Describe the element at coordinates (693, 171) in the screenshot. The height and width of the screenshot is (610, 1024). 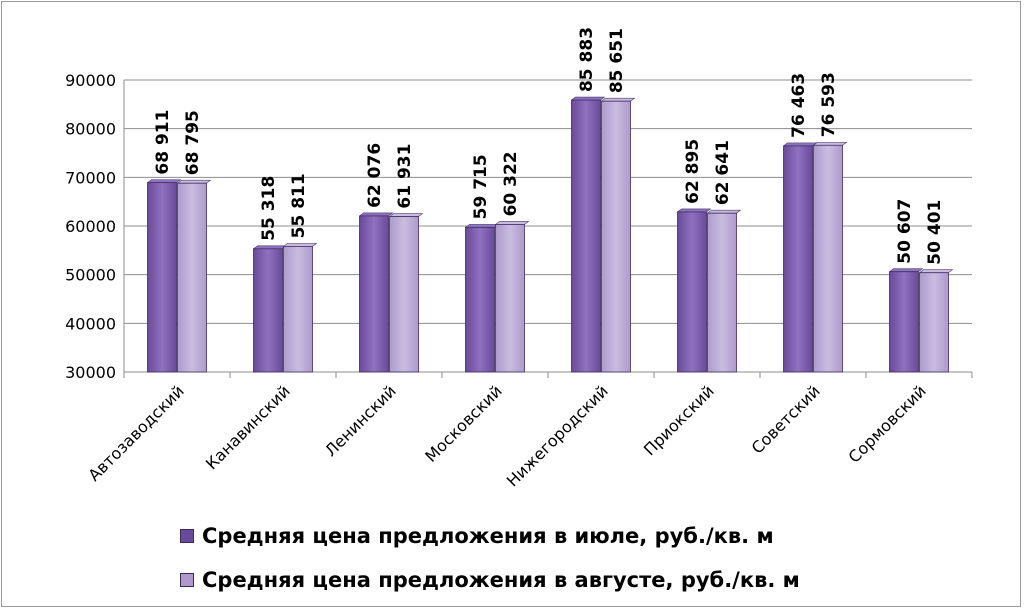
I see `data-label: 62 895` at that location.